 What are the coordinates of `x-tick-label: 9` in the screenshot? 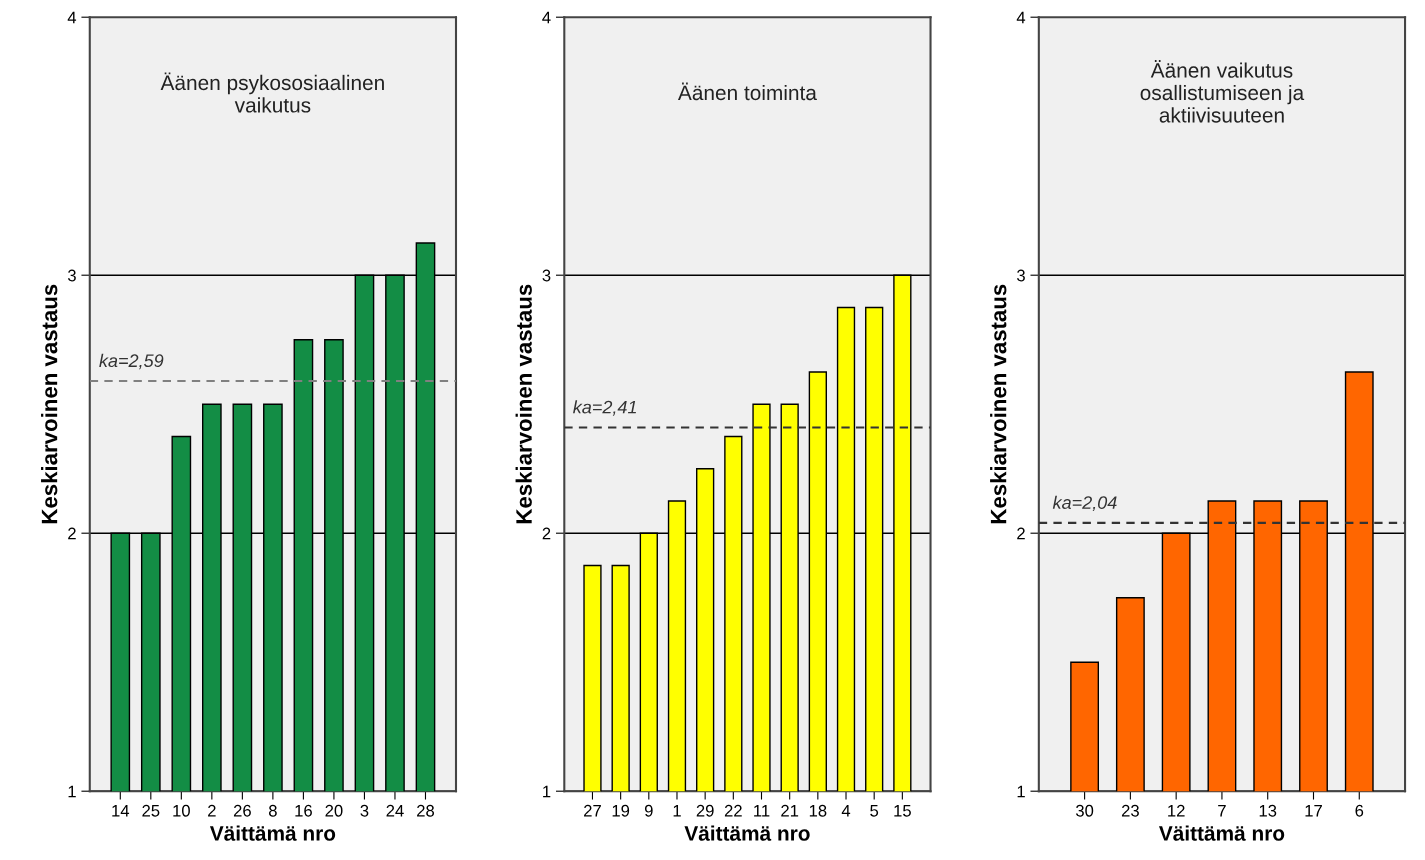 It's located at (648, 810).